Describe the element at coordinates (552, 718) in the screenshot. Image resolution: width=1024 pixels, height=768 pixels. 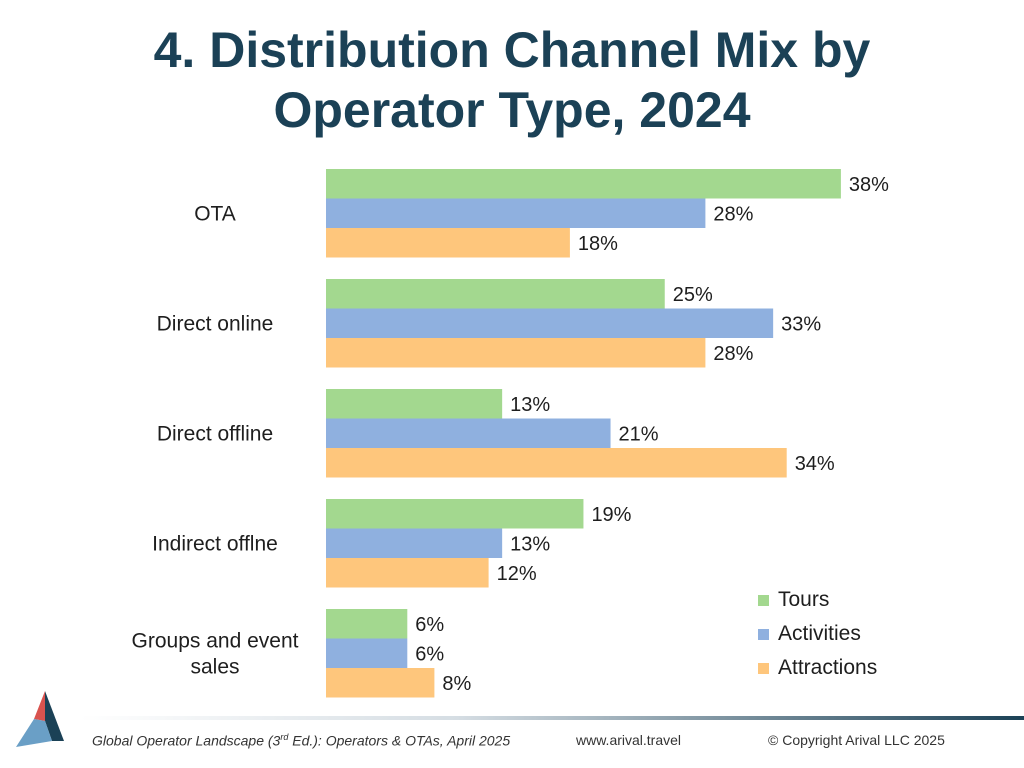
I see `footer-divider` at that location.